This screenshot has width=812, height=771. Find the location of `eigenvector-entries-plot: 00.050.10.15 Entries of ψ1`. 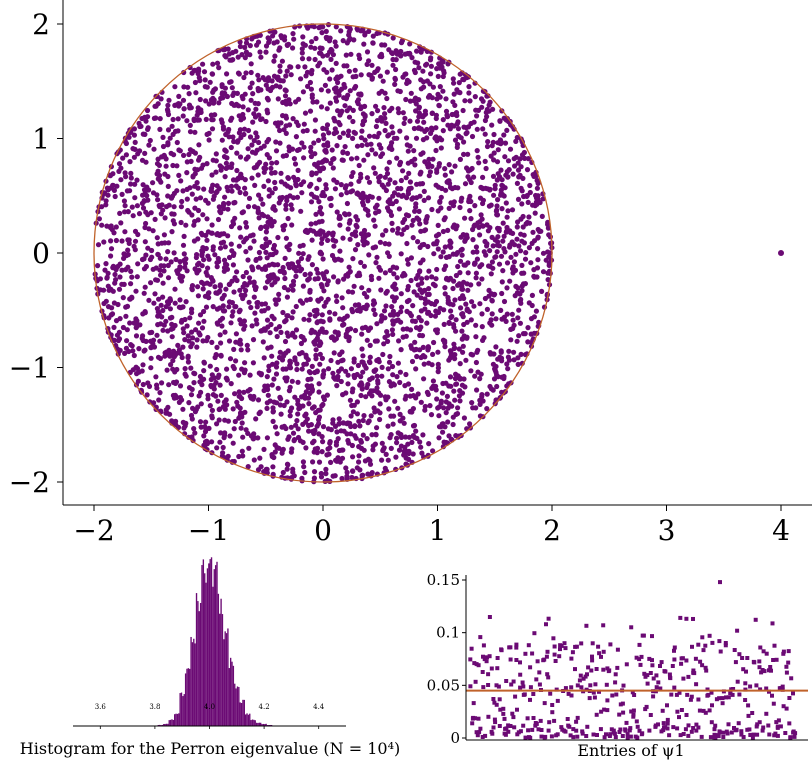

eigenvector-entries-plot: 00.050.10.15 Entries of ψ1 is located at coordinates (617, 665).